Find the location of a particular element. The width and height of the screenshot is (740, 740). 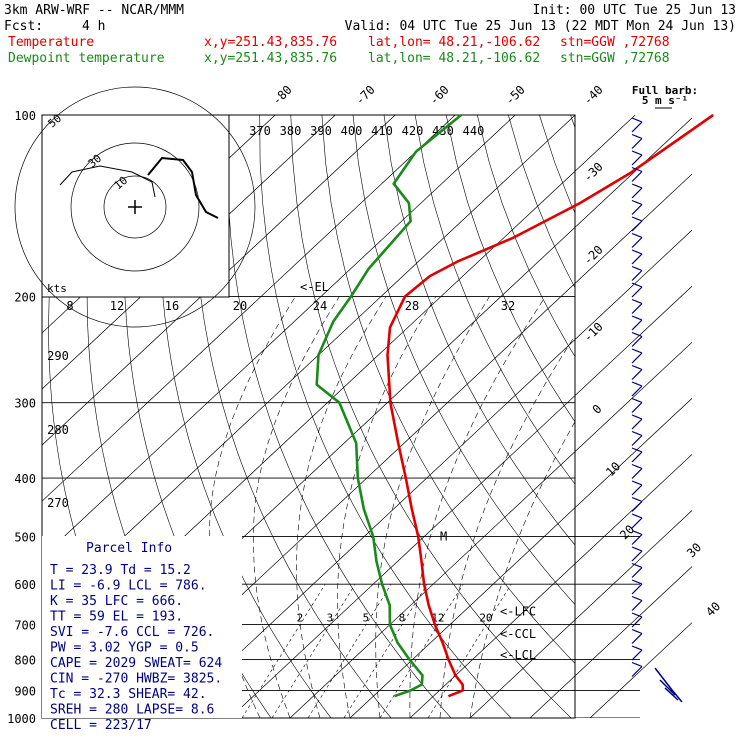

isotherm-label: 10 is located at coordinates (613, 469).